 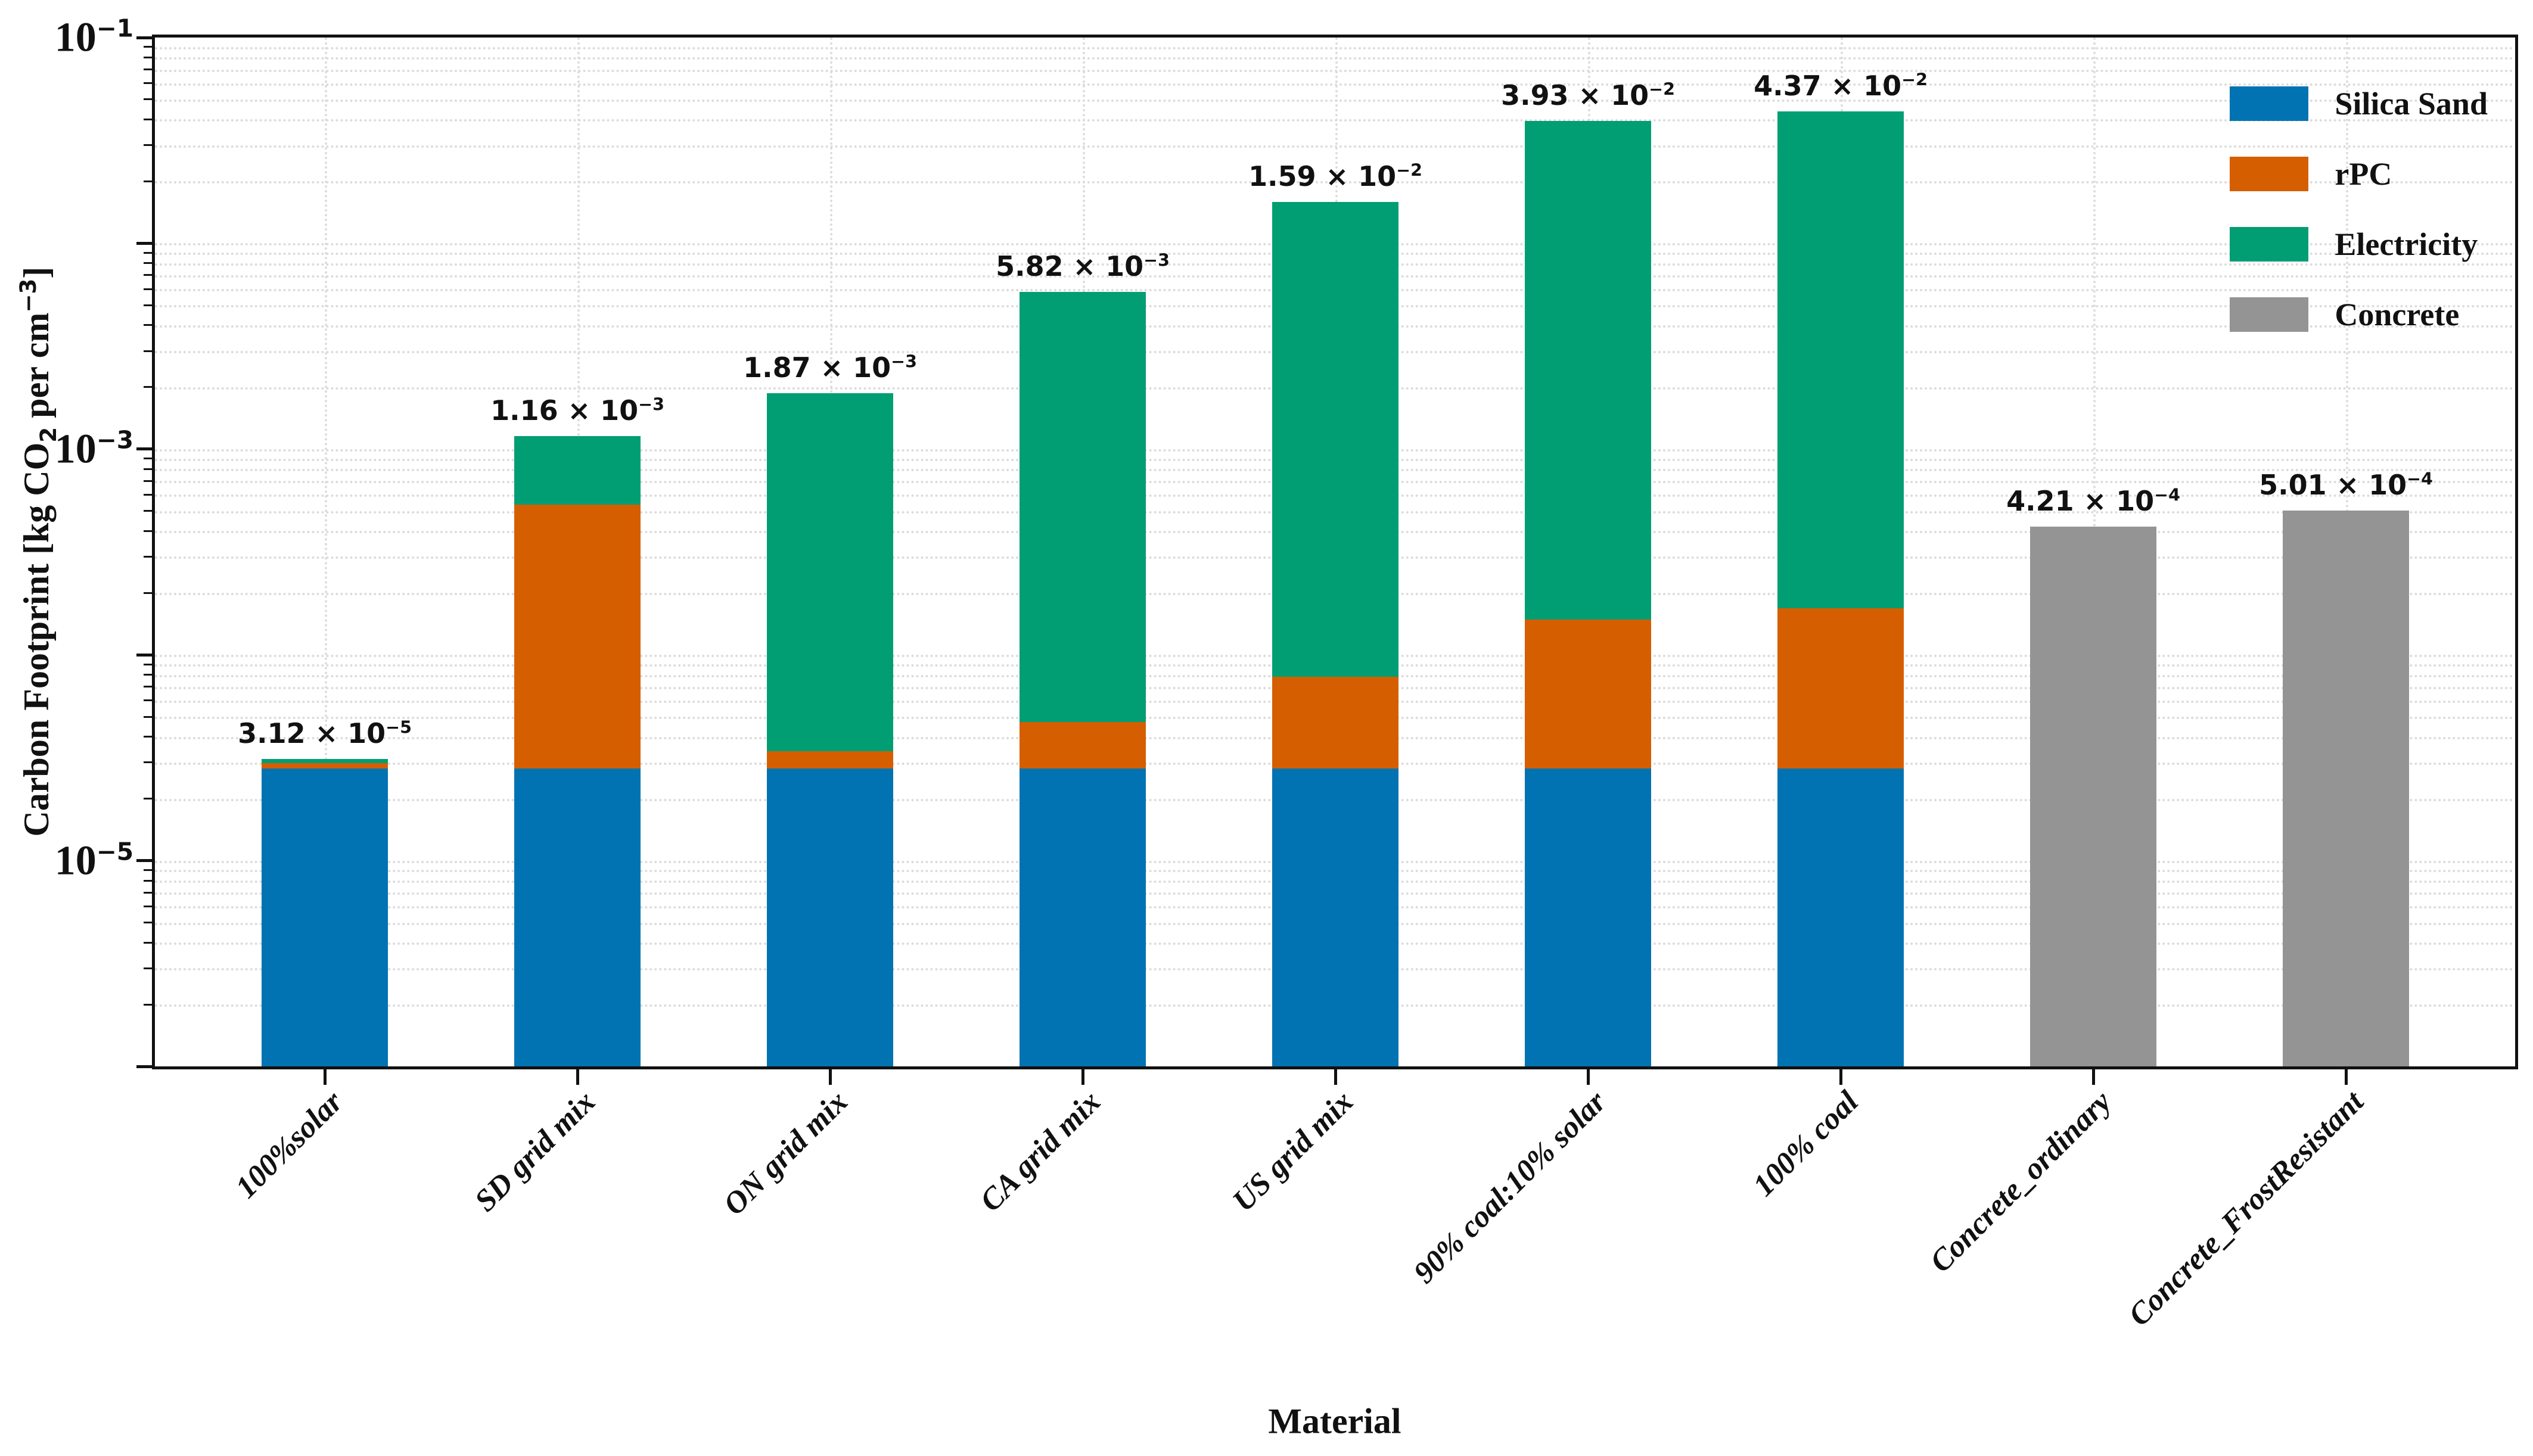 What do you see at coordinates (94, 37) in the screenshot?
I see `y-tick-label: 10⁻¹` at bounding box center [94, 37].